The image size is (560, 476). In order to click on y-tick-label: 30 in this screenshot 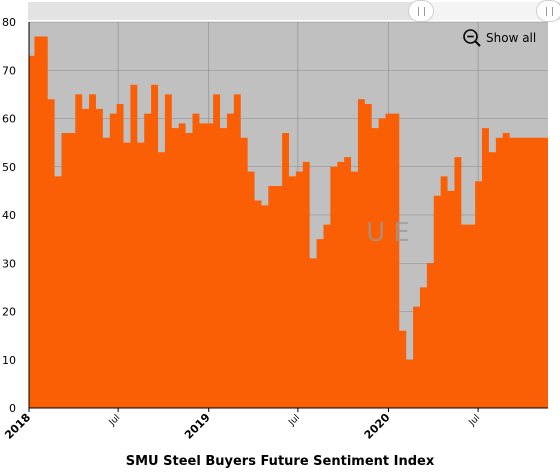, I will do `click(9, 263)`.